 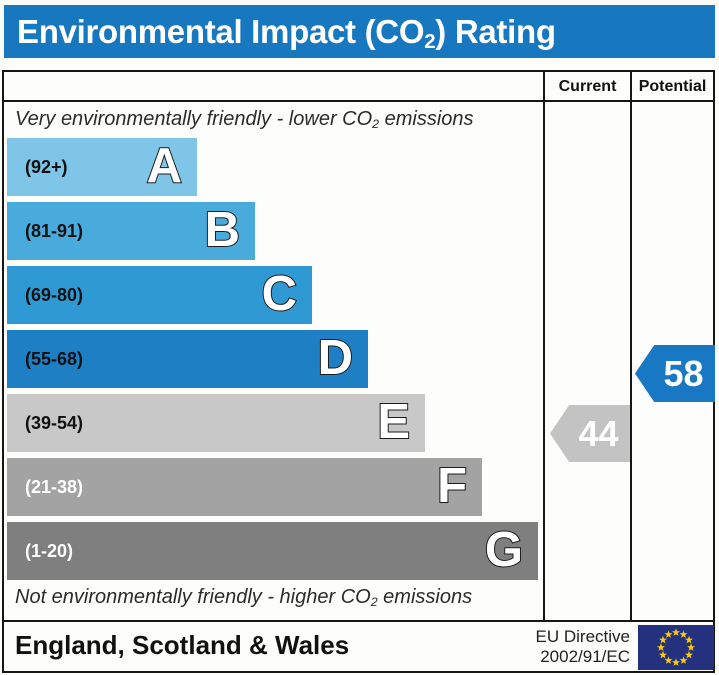 What do you see at coordinates (244, 487) in the screenshot?
I see `band-row-f: (21-38) F` at bounding box center [244, 487].